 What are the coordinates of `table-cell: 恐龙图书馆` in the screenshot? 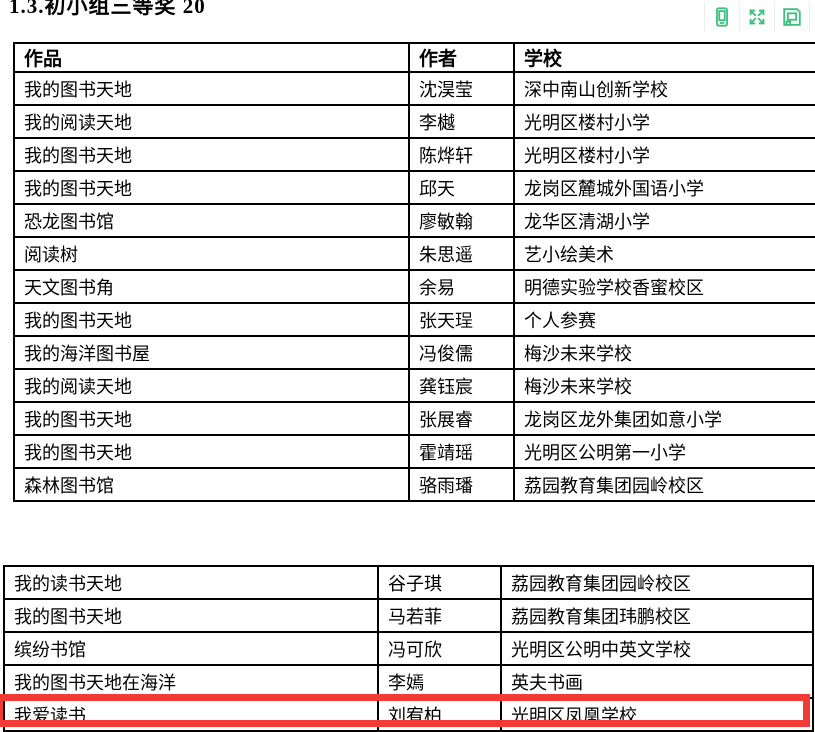 It's located at (211, 220).